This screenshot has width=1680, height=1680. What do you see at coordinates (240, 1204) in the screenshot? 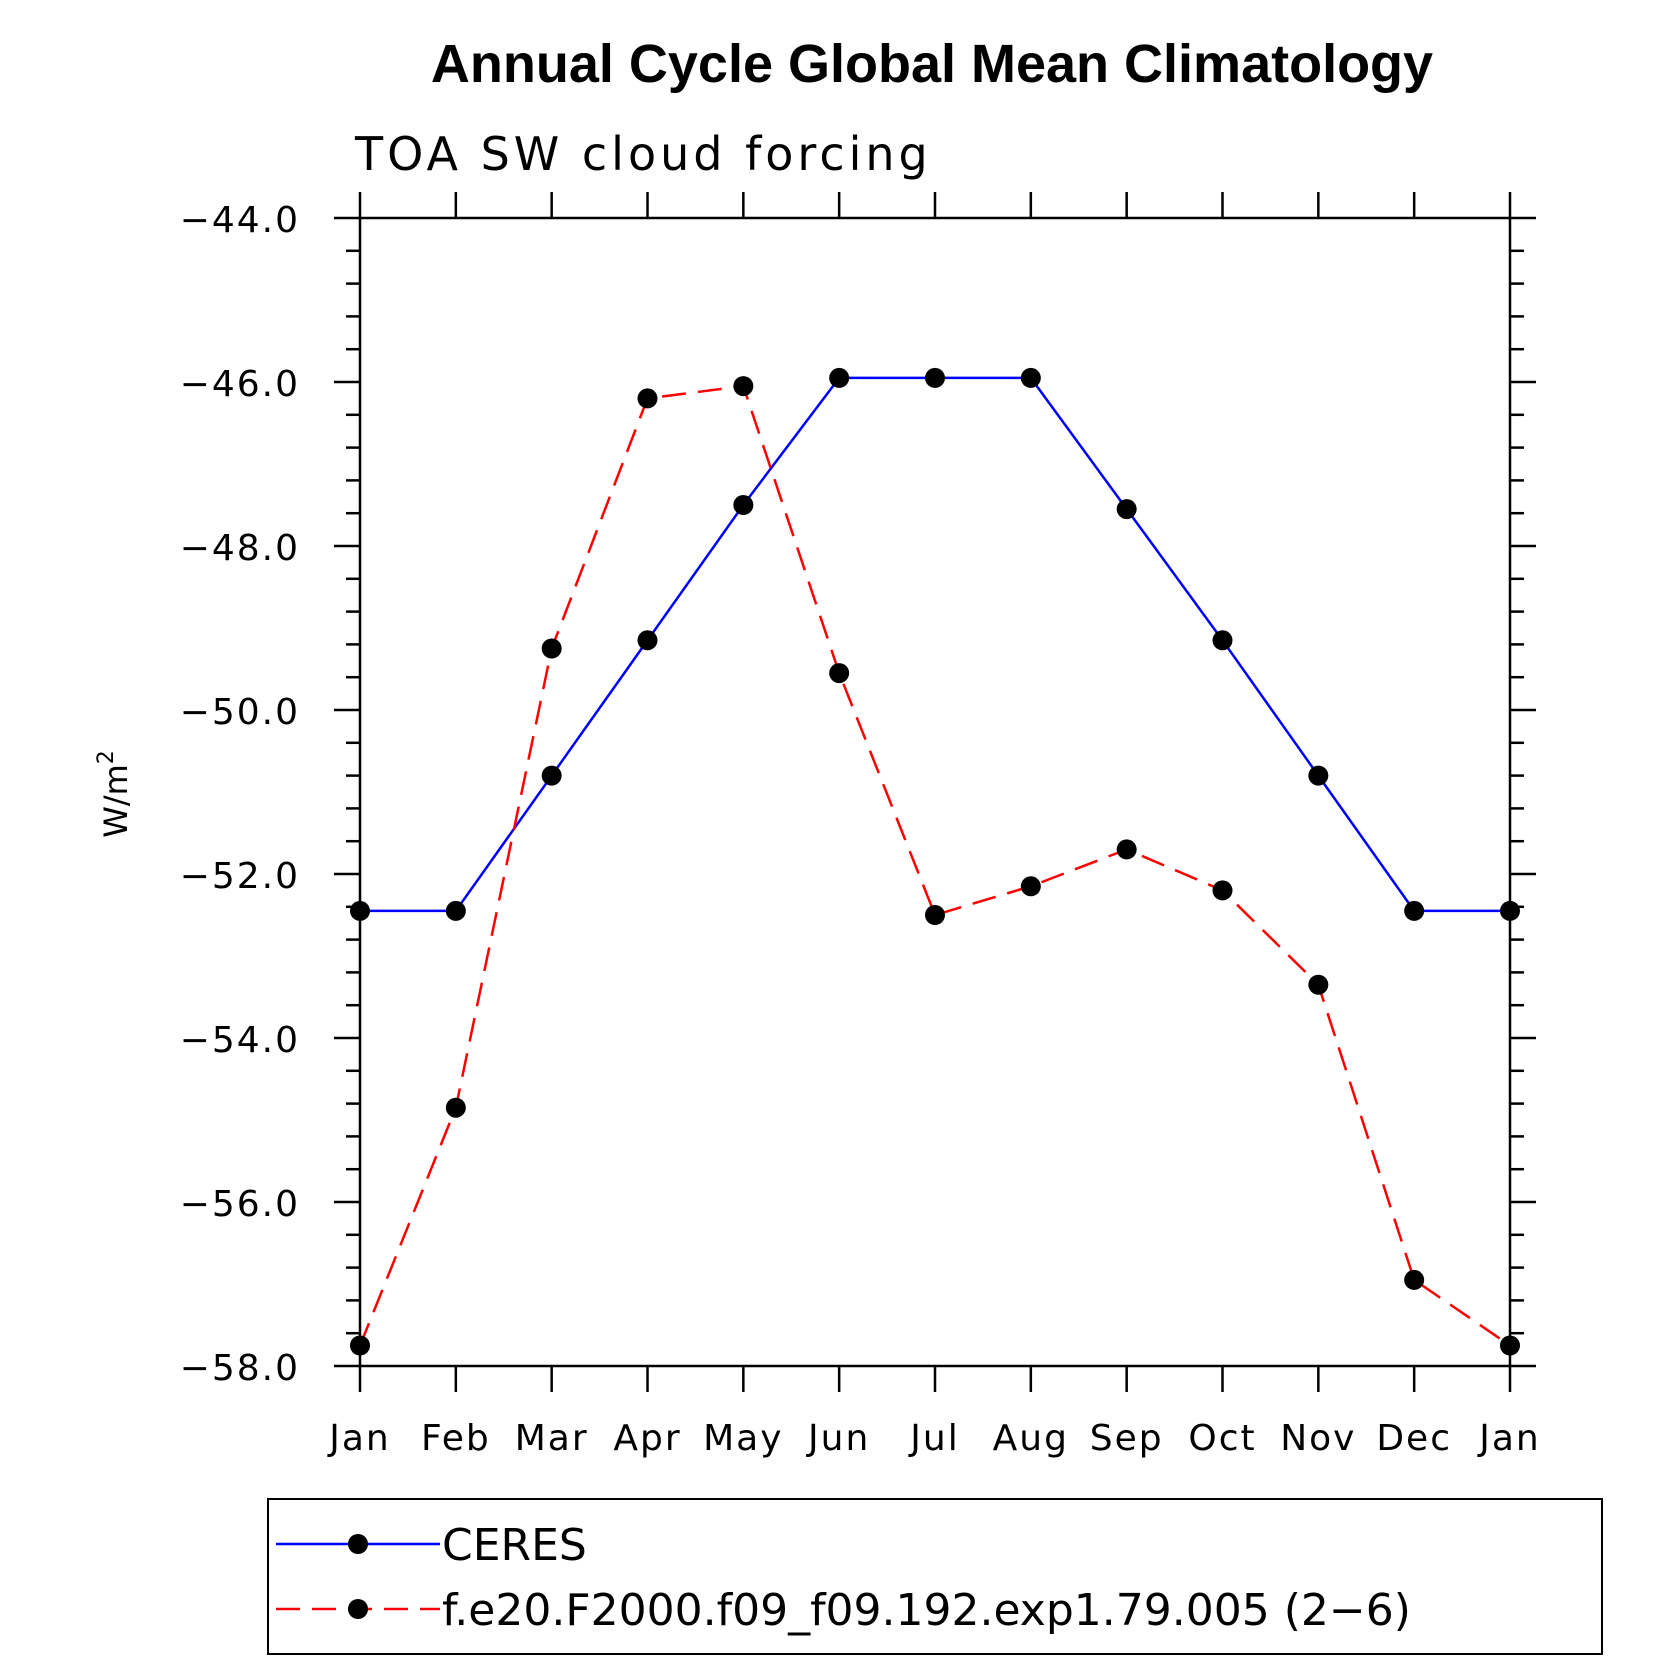
I see `y-tick-label: −56.0` at bounding box center [240, 1204].